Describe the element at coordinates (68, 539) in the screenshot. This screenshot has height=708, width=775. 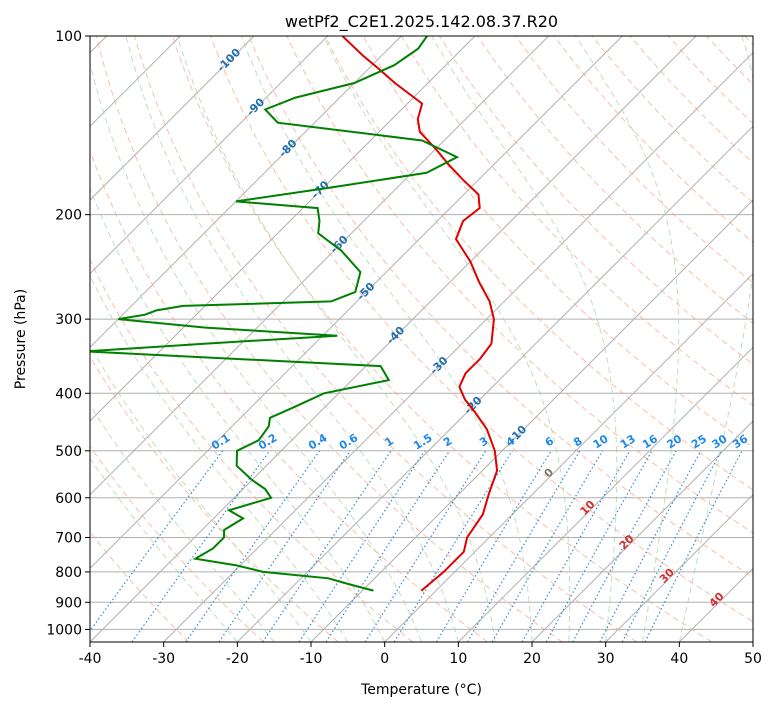
I see `y-tick-label: 700` at that location.